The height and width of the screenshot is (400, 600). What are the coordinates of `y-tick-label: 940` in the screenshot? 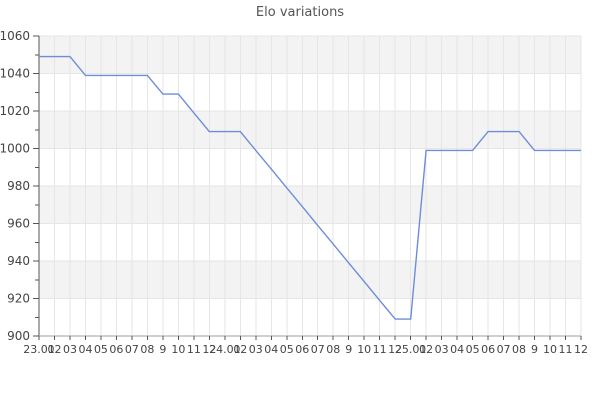 It's located at (18, 261).